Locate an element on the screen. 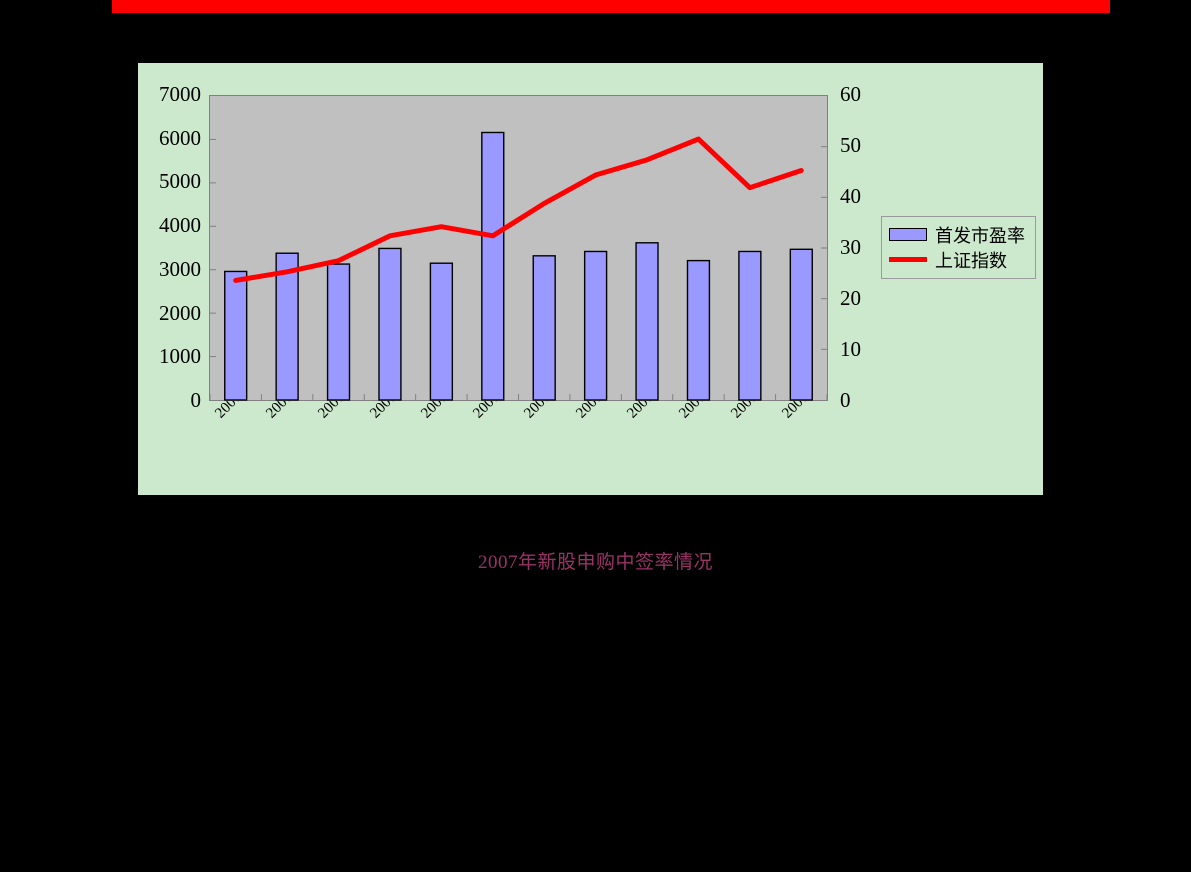 This screenshot has height=872, width=1191. right-axis-tick-label: 30 is located at coordinates (850, 247).